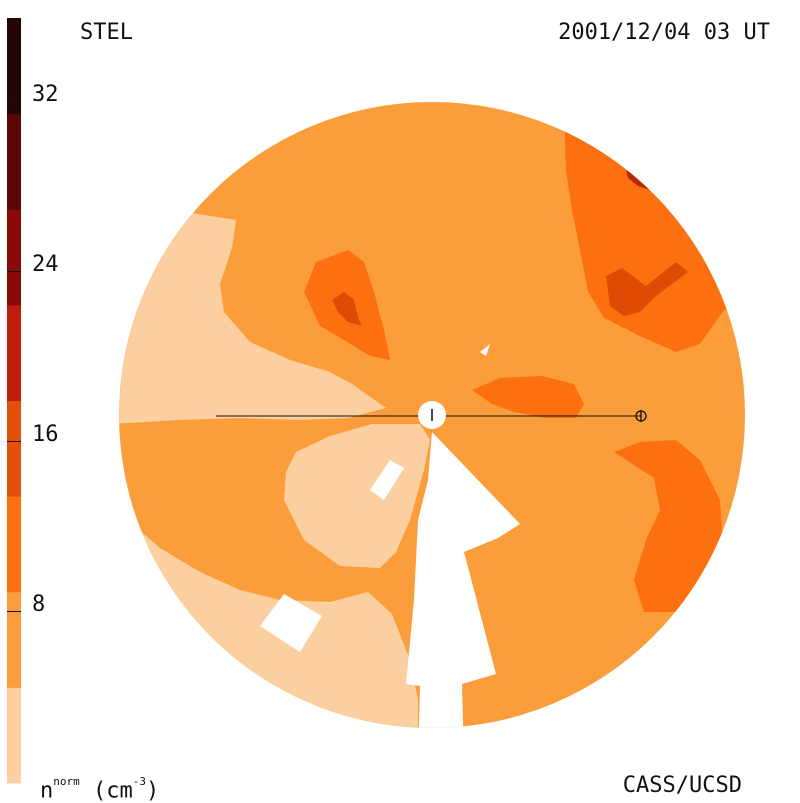 The width and height of the screenshot is (800, 803). I want to click on region-center-east-medium, so click(528, 397).